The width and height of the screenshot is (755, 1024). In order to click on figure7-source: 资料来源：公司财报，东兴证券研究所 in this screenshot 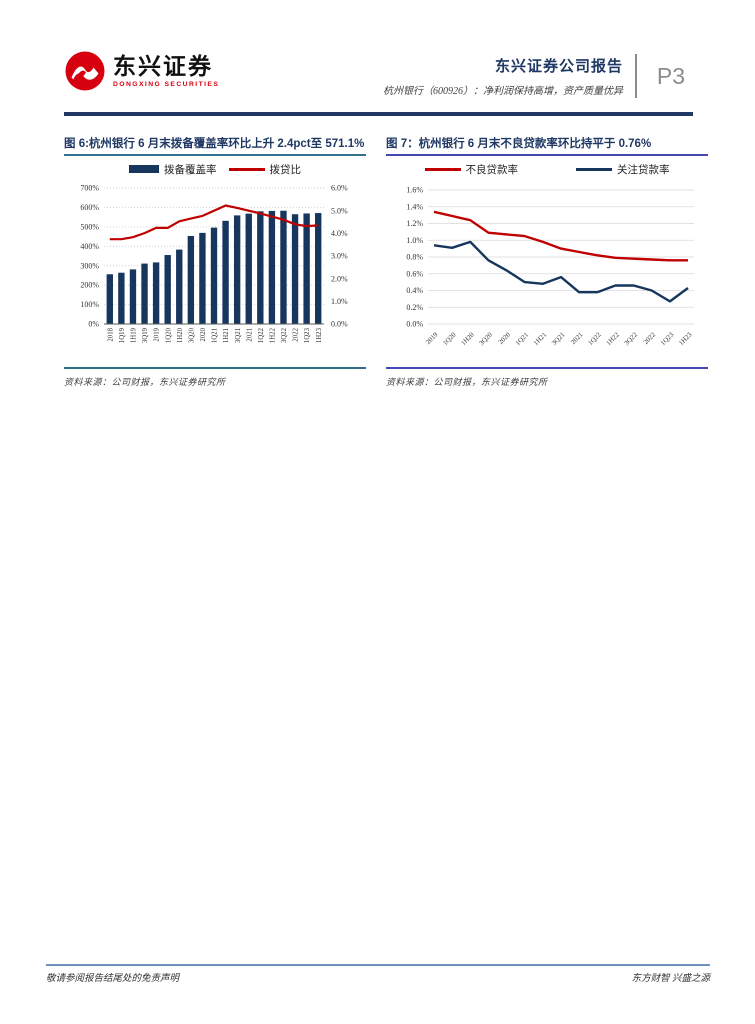, I will do `click(467, 382)`.